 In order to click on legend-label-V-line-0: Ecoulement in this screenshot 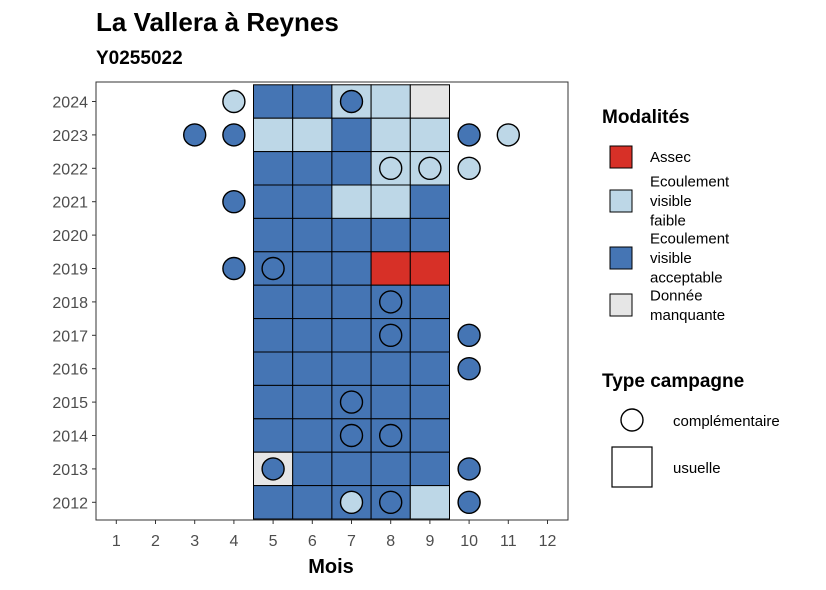, I will do `click(690, 239)`.